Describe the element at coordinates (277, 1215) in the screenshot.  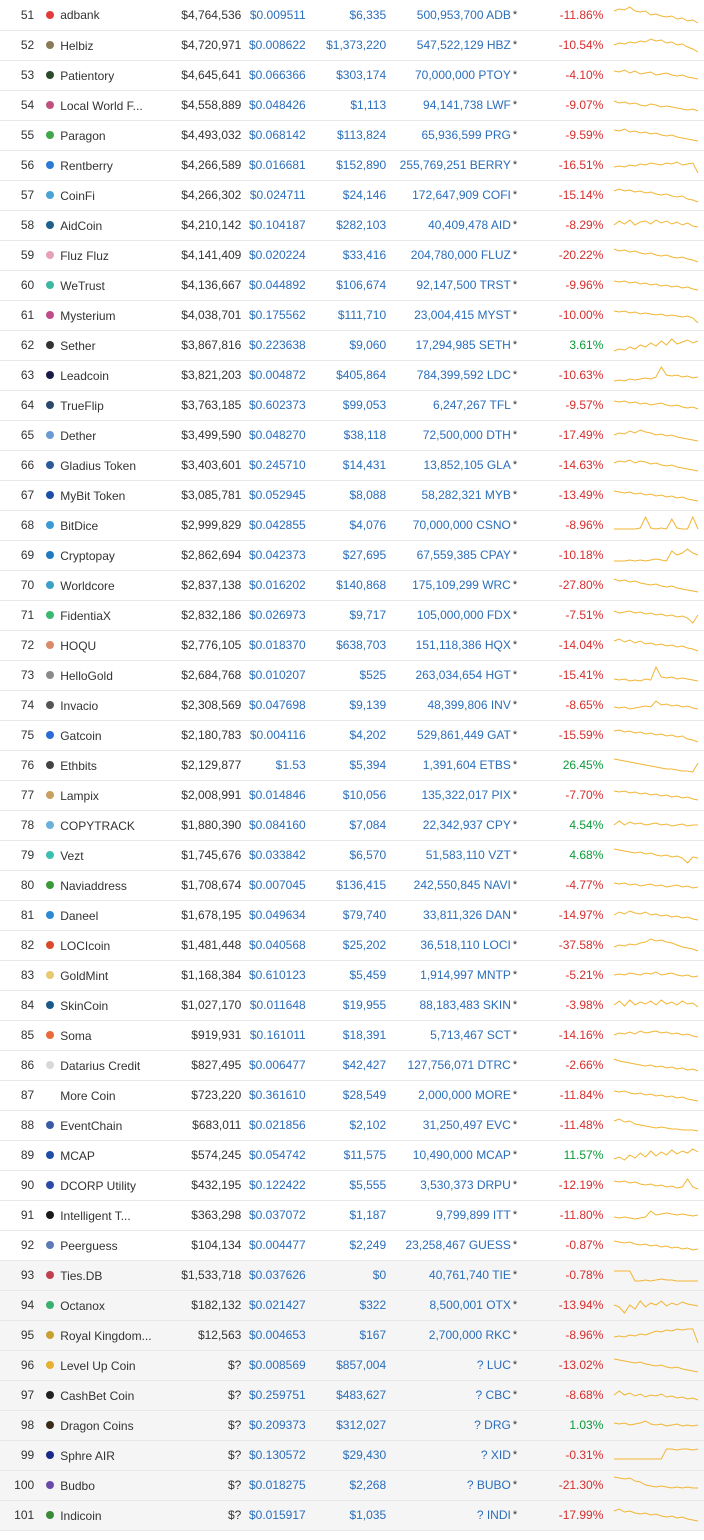
I see `price-link: $0.037072` at that location.